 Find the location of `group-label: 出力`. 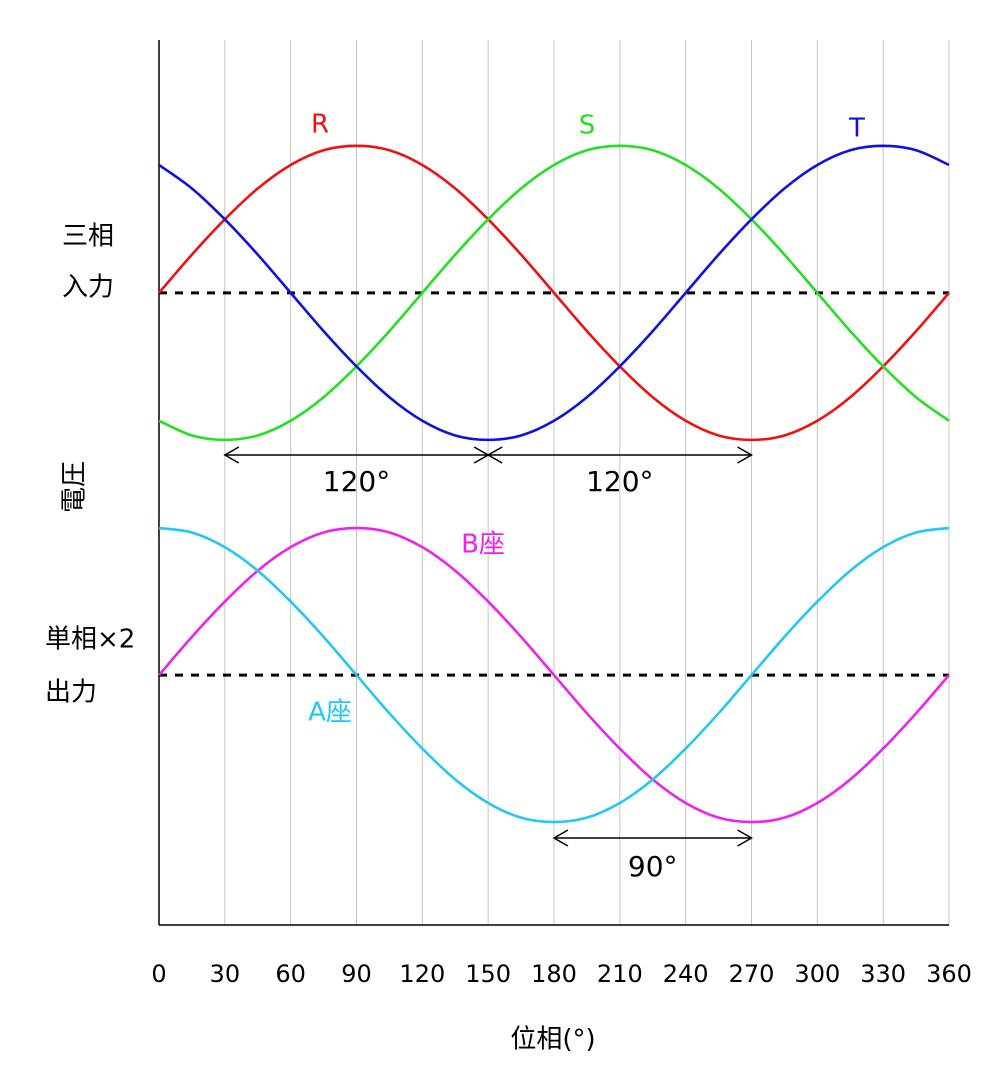

group-label: 出力 is located at coordinates (71, 693).